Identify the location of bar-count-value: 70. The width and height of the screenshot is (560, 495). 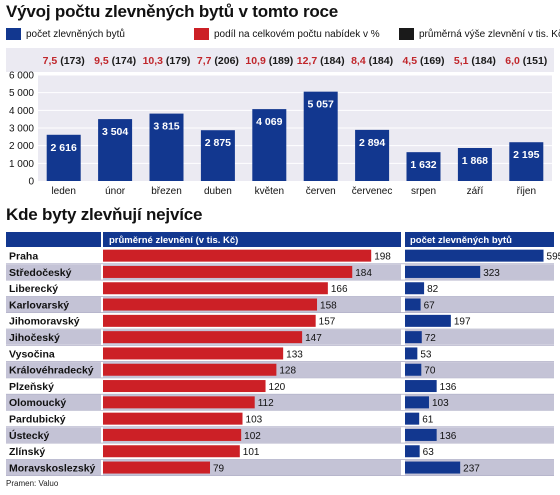
(430, 371).